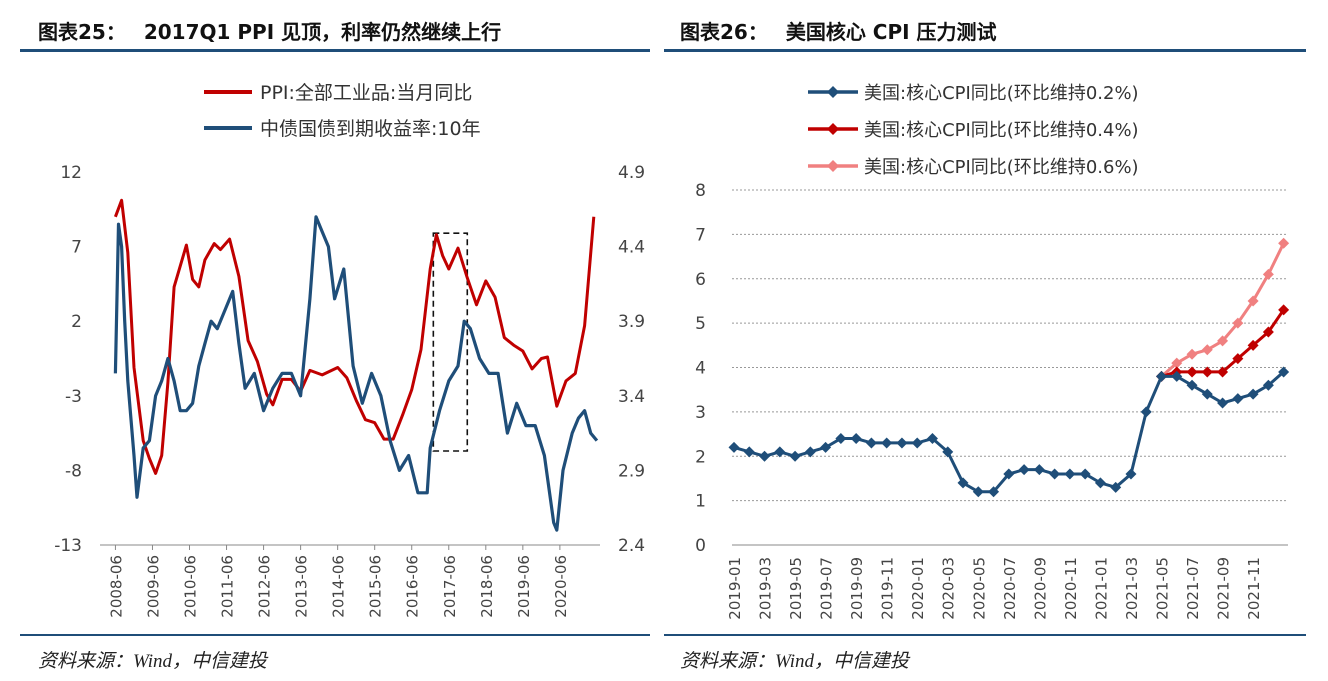 The image size is (1328, 681). I want to click on x-tick-label: 2020-11, so click(1071, 588).